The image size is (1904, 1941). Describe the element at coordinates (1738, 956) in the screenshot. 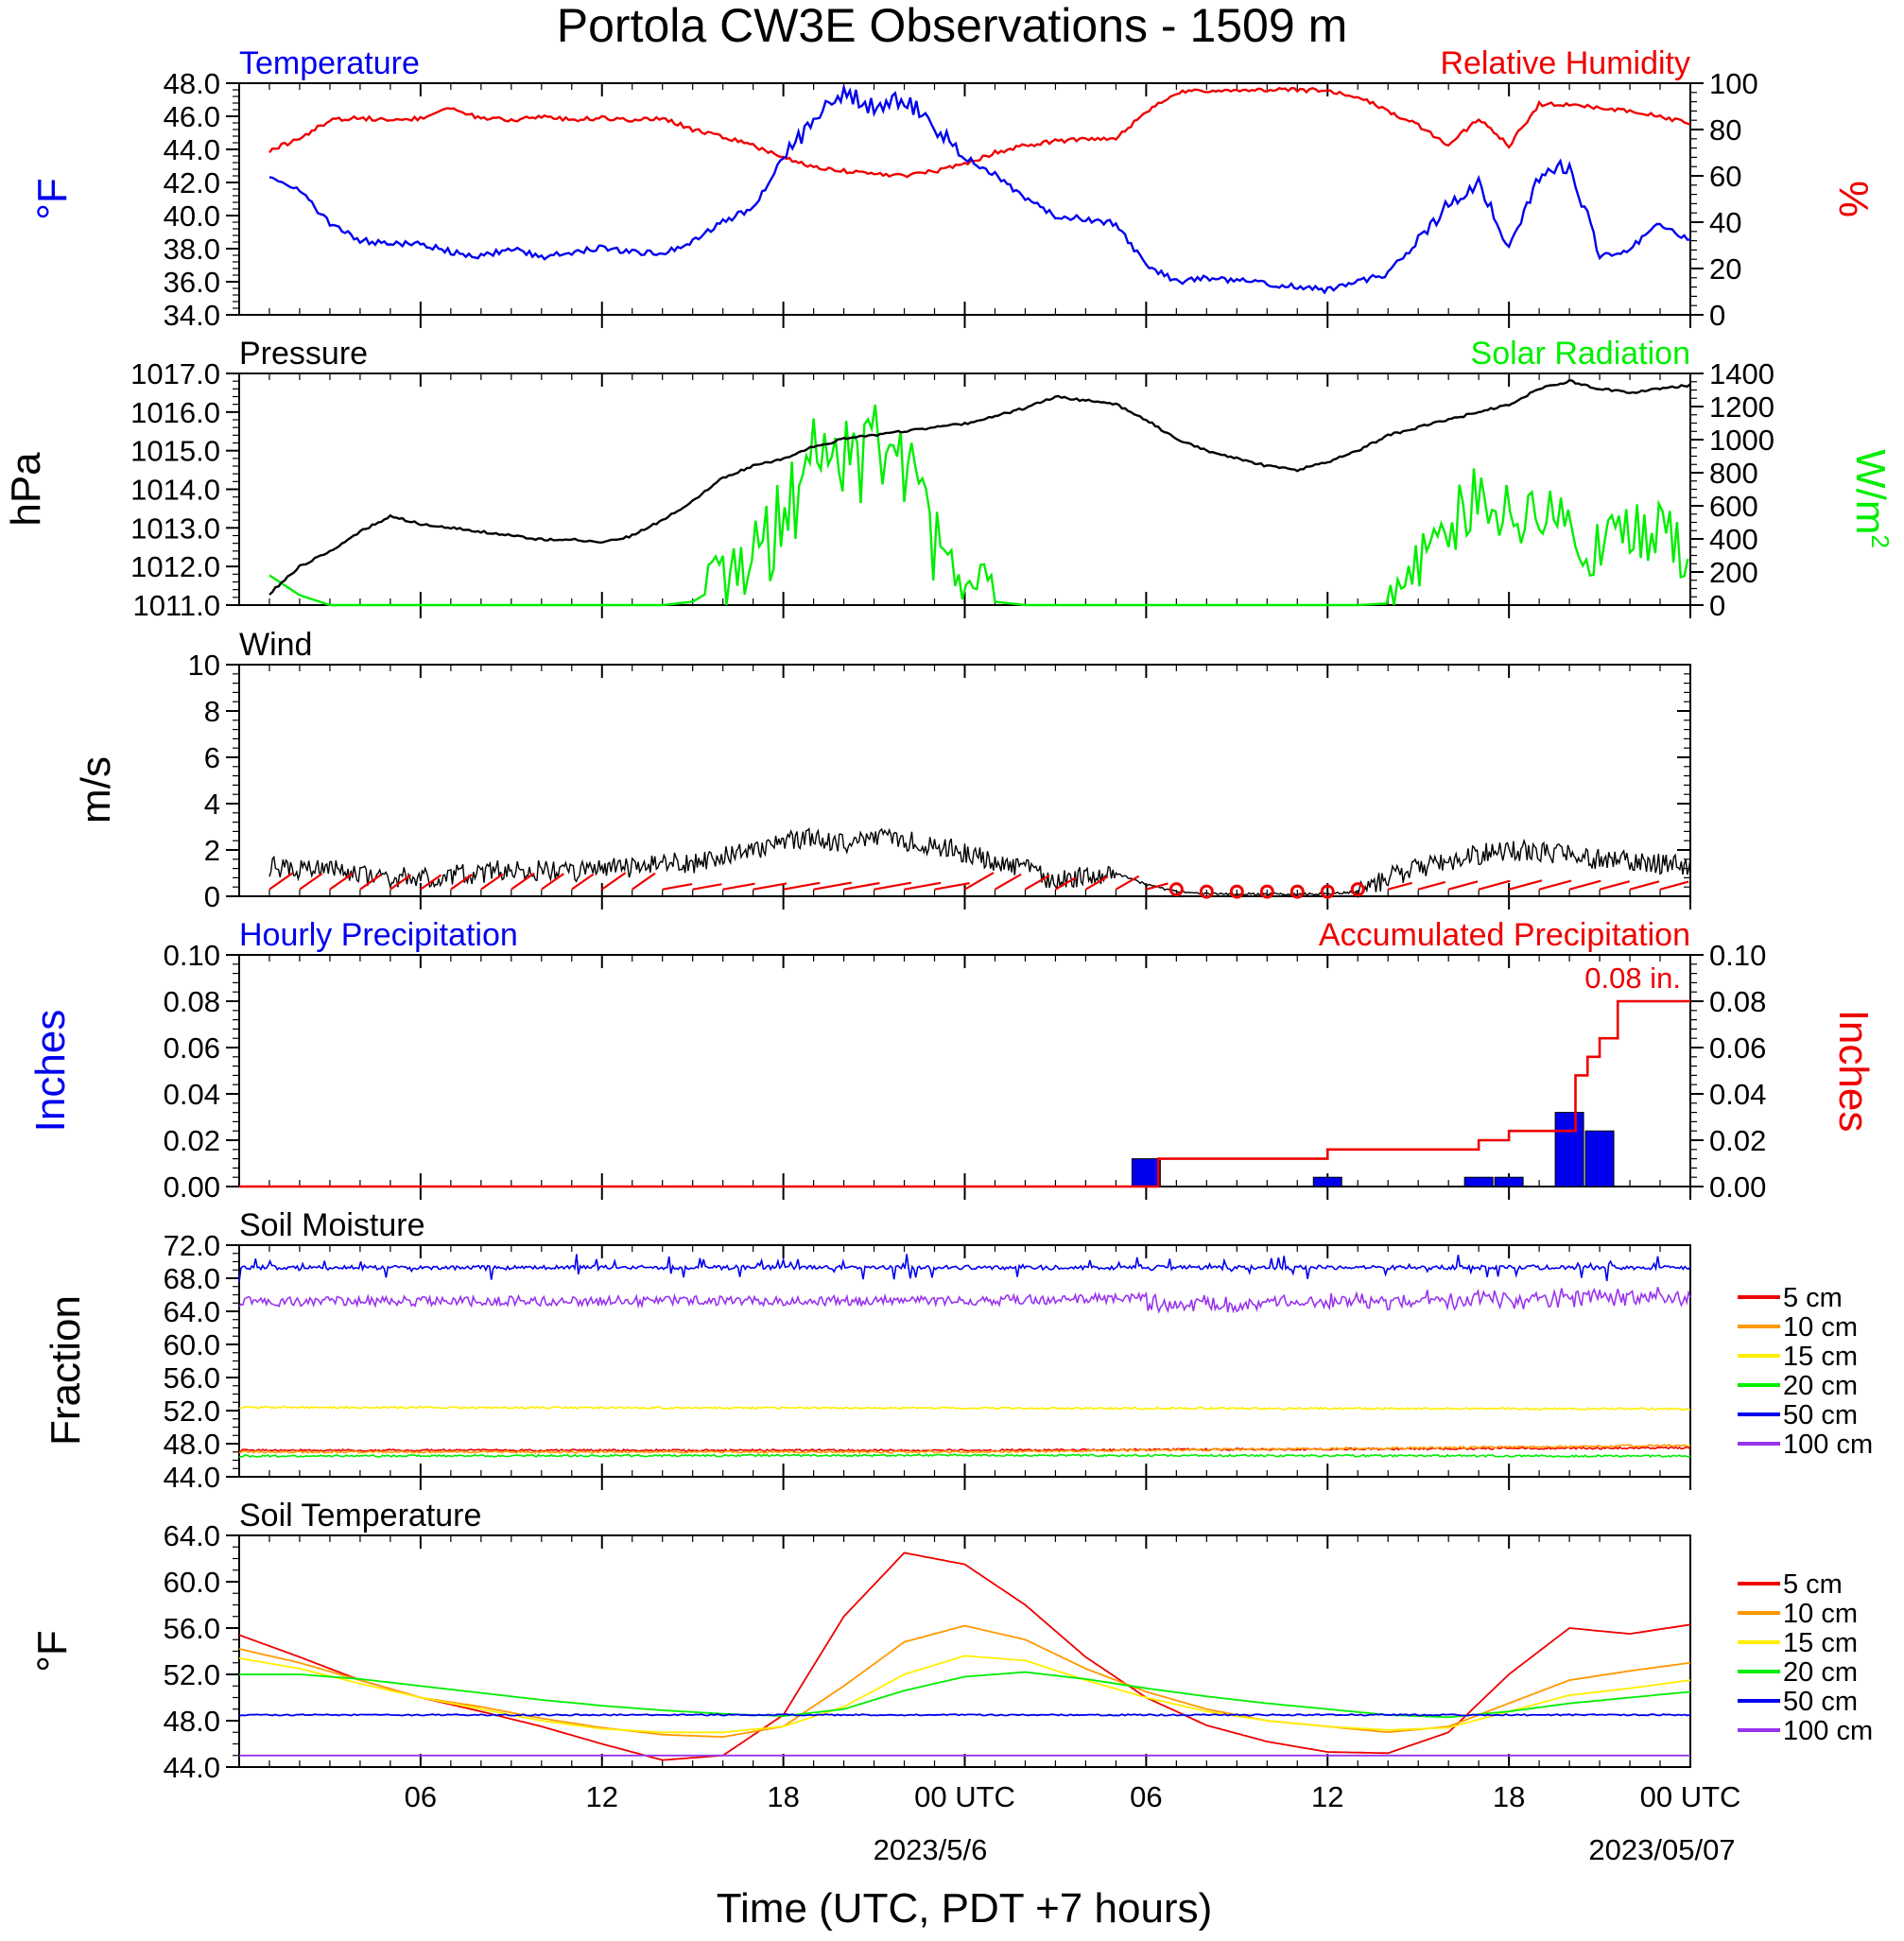

I see `precip-accum-axis-tick-label: 0.10` at that location.